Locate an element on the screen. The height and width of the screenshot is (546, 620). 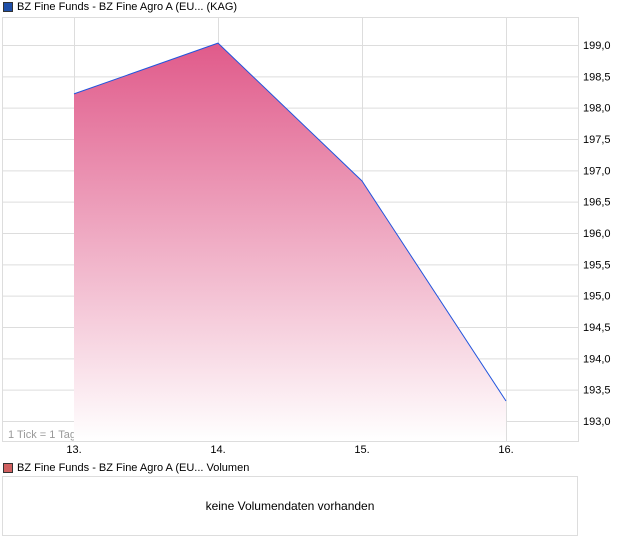
volume-panel: keine Volumendaten vorhanden is located at coordinates (290, 506).